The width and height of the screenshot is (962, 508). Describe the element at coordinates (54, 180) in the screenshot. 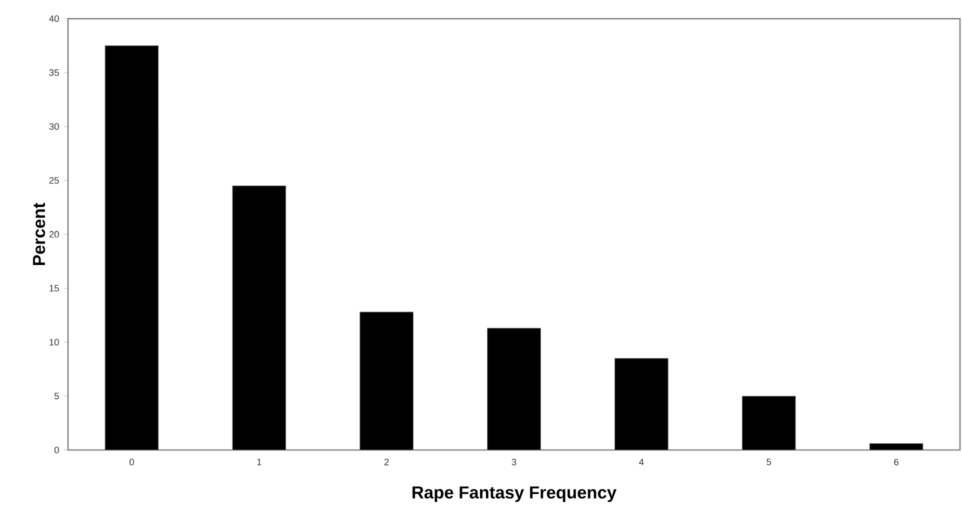

I see `y-tick-label: 25` at that location.